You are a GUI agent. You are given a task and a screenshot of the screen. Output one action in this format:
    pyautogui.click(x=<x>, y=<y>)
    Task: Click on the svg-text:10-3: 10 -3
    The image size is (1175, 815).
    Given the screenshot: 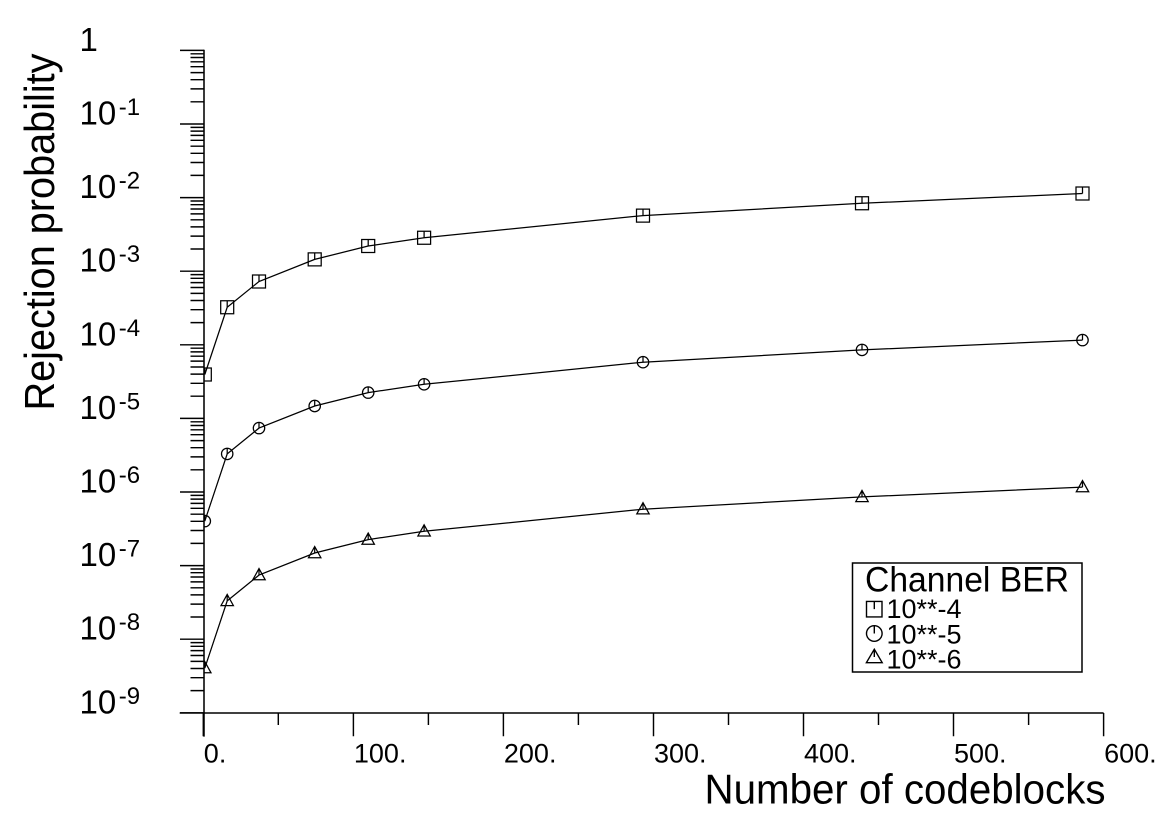 What is the action you would take?
    pyautogui.click(x=110, y=260)
    